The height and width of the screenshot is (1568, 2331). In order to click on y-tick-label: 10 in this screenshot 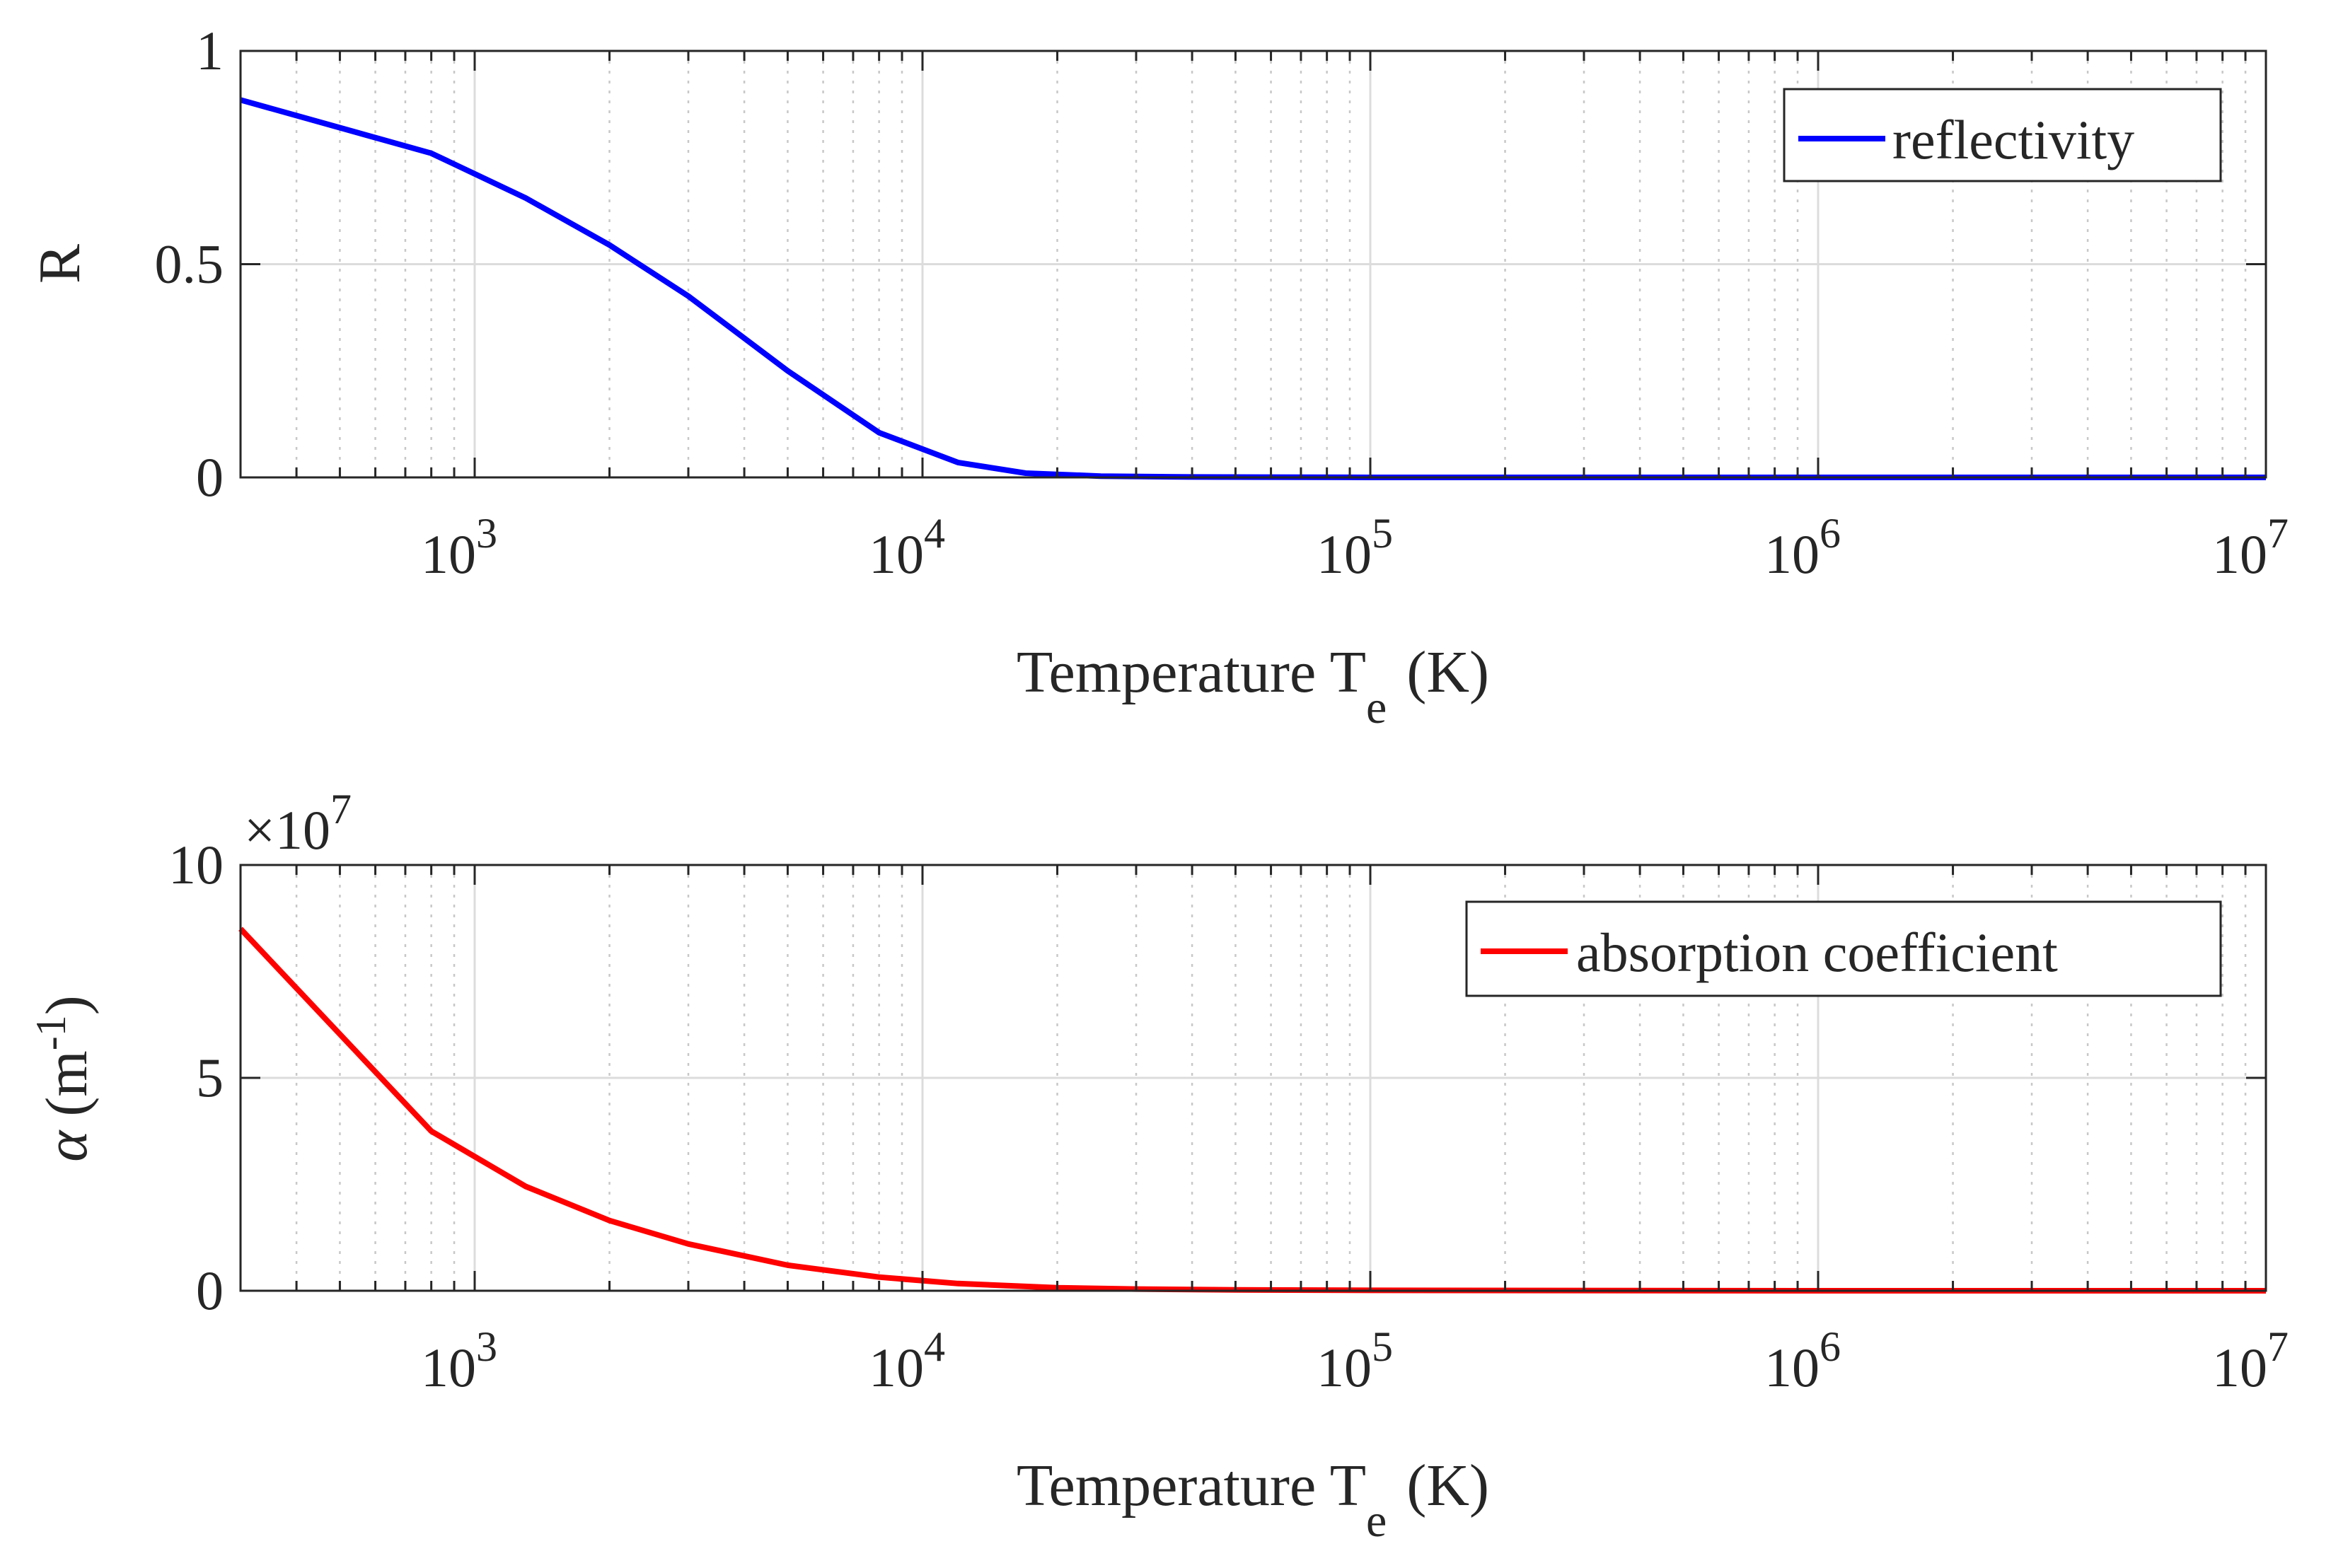, I will do `click(196, 865)`.